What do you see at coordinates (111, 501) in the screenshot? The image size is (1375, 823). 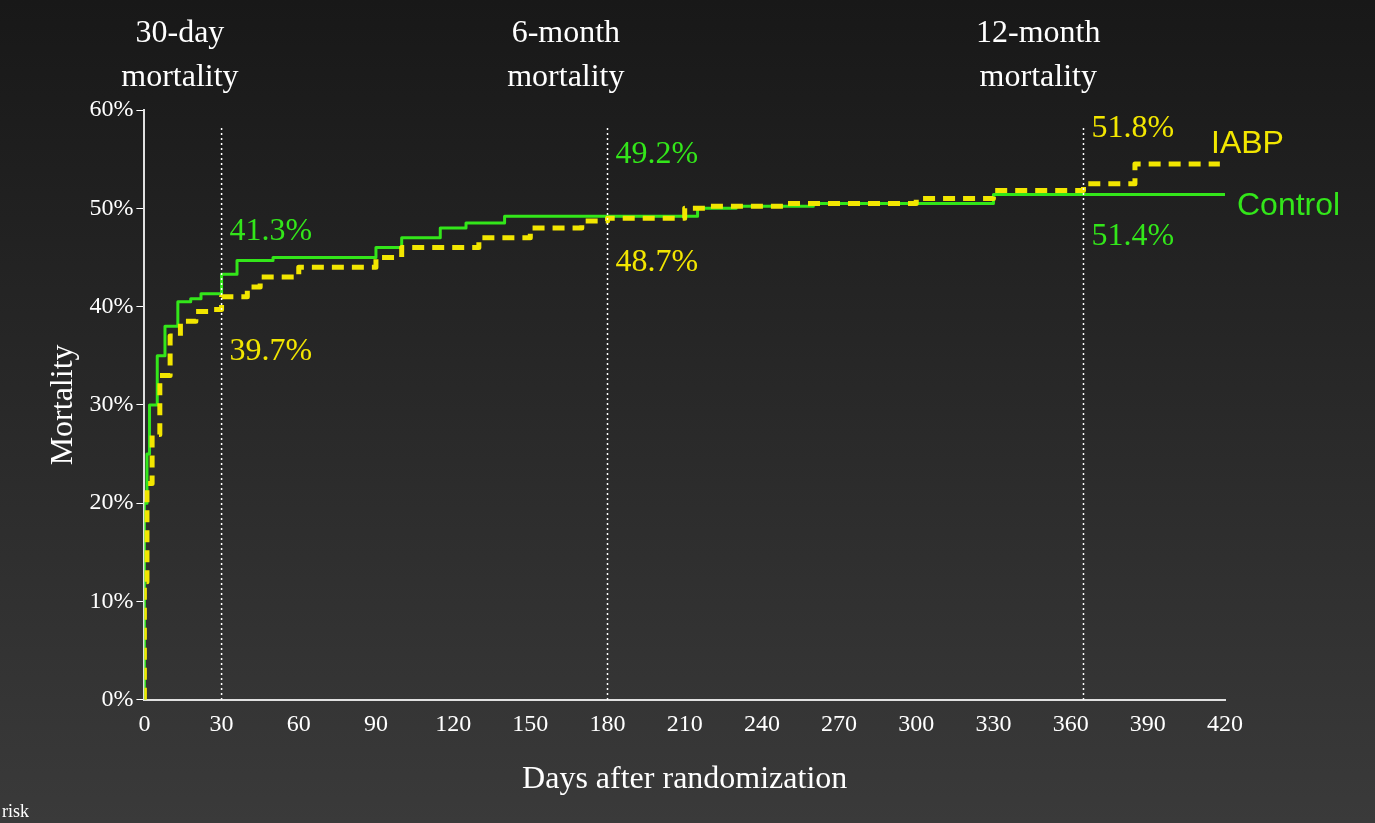 I see `y-tick-label: 20%` at bounding box center [111, 501].